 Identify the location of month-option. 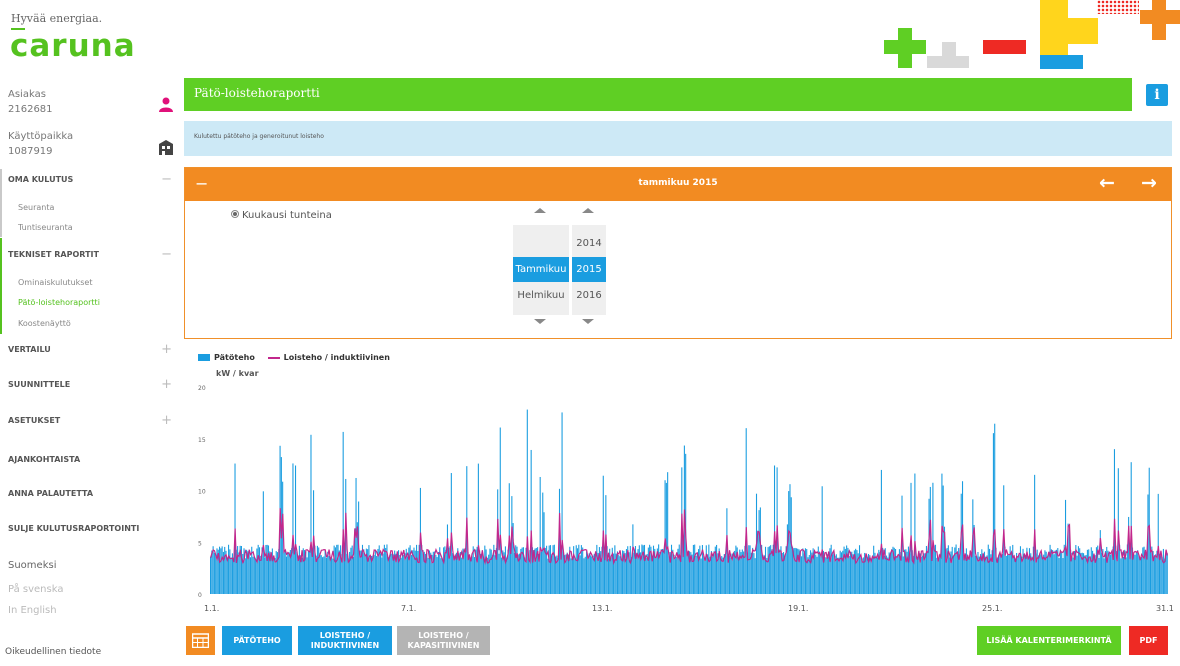
(541, 237).